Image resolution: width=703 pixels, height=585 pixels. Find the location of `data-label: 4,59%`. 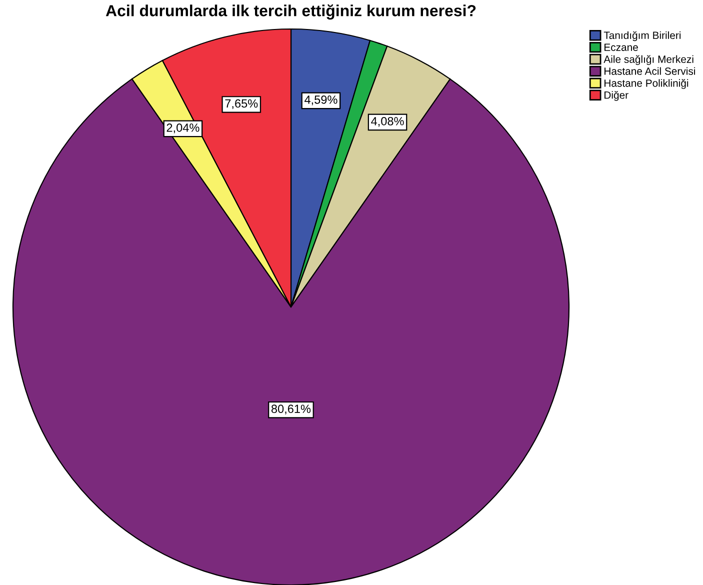

data-label: 4,59% is located at coordinates (321, 100).